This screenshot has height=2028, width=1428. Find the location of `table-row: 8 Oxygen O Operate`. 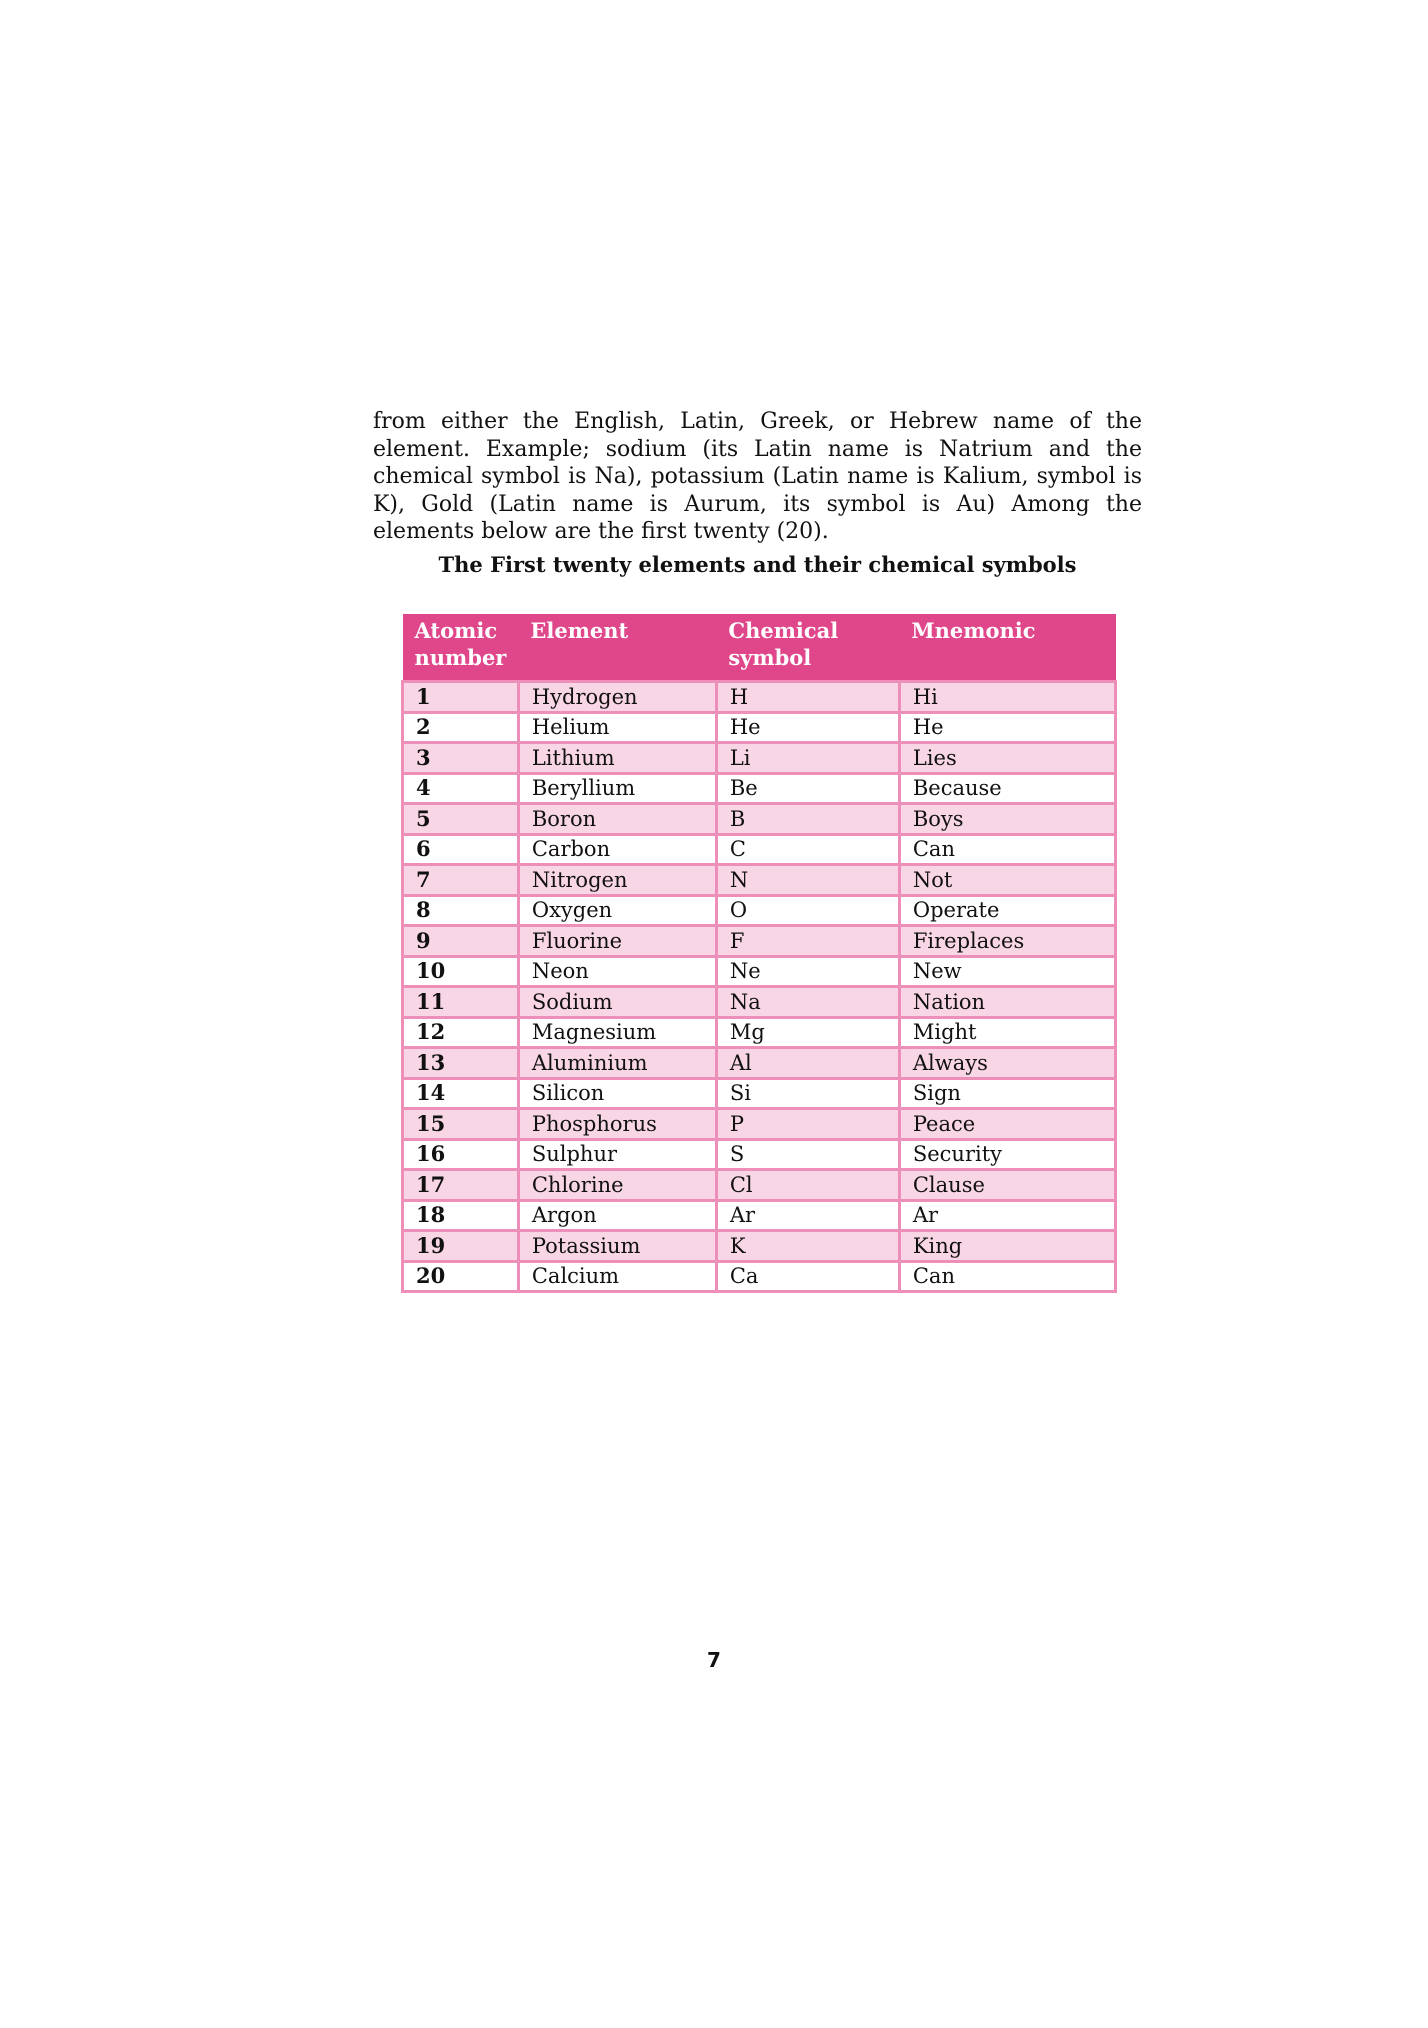

table-row: 8 Oxygen O Operate is located at coordinates (759, 910).